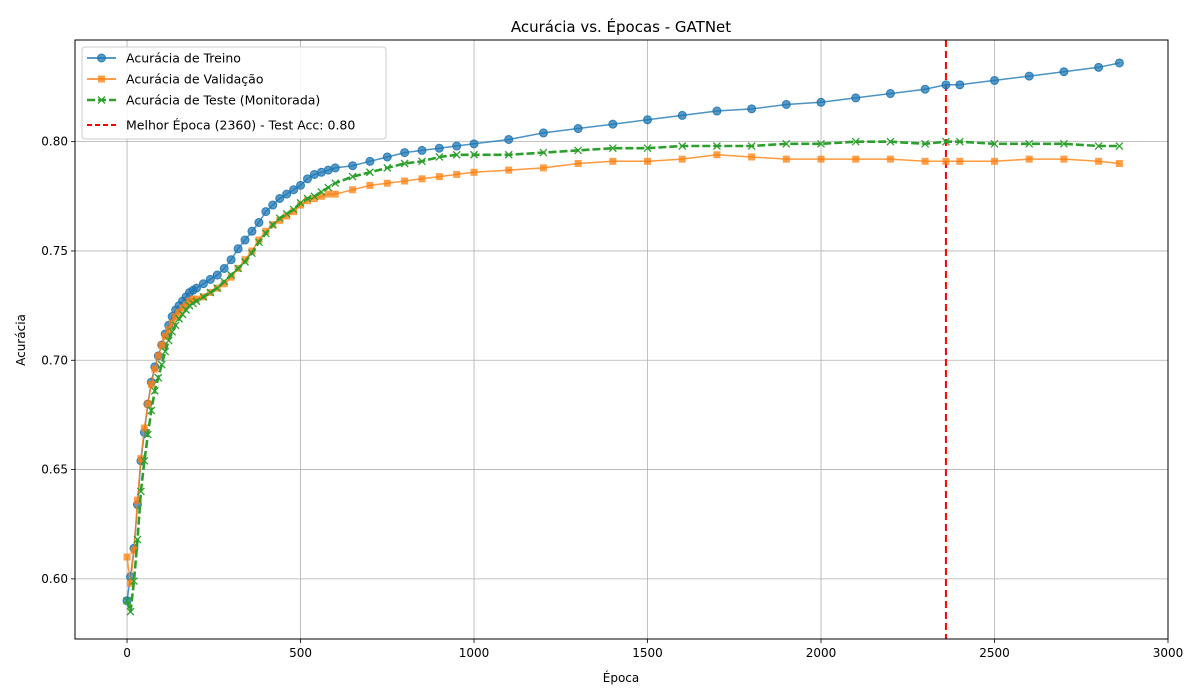 This screenshot has width=1200, height=700. I want to click on x-tick-label: 0, so click(127, 653).